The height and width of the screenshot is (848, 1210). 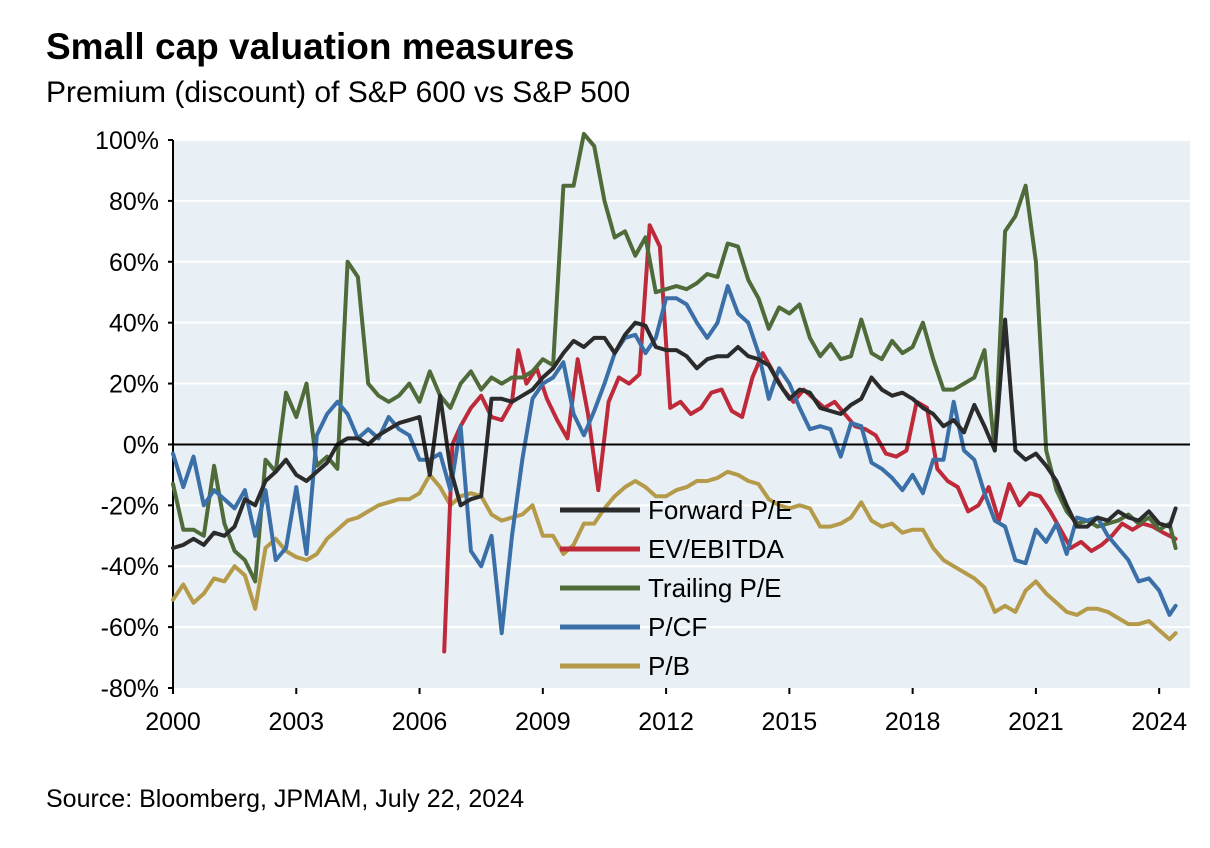 What do you see at coordinates (285, 799) in the screenshot?
I see `source-note: Source: Bloomberg, JPMAM, July 22, 2024` at bounding box center [285, 799].